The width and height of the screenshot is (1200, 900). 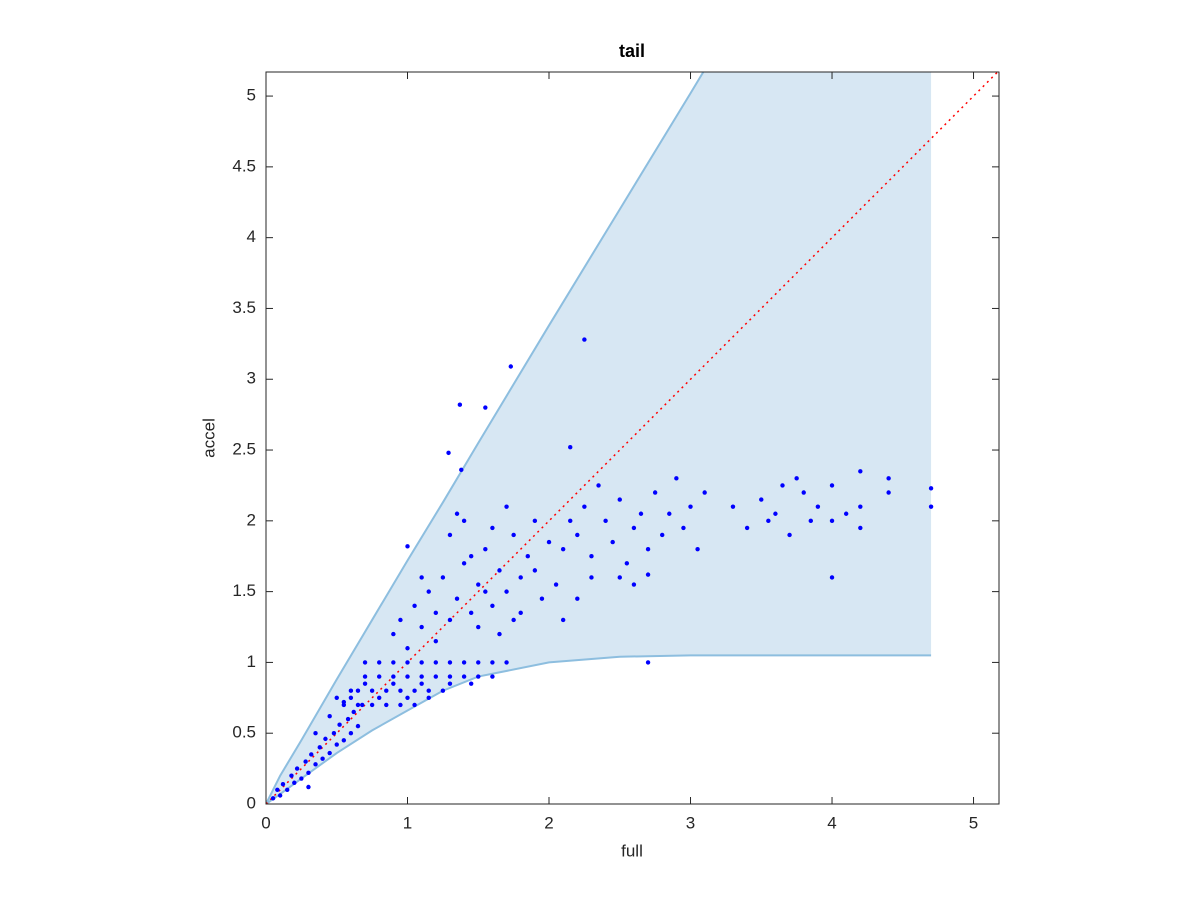 What do you see at coordinates (244, 732) in the screenshot?
I see `y-tick-label: 0.5` at bounding box center [244, 732].